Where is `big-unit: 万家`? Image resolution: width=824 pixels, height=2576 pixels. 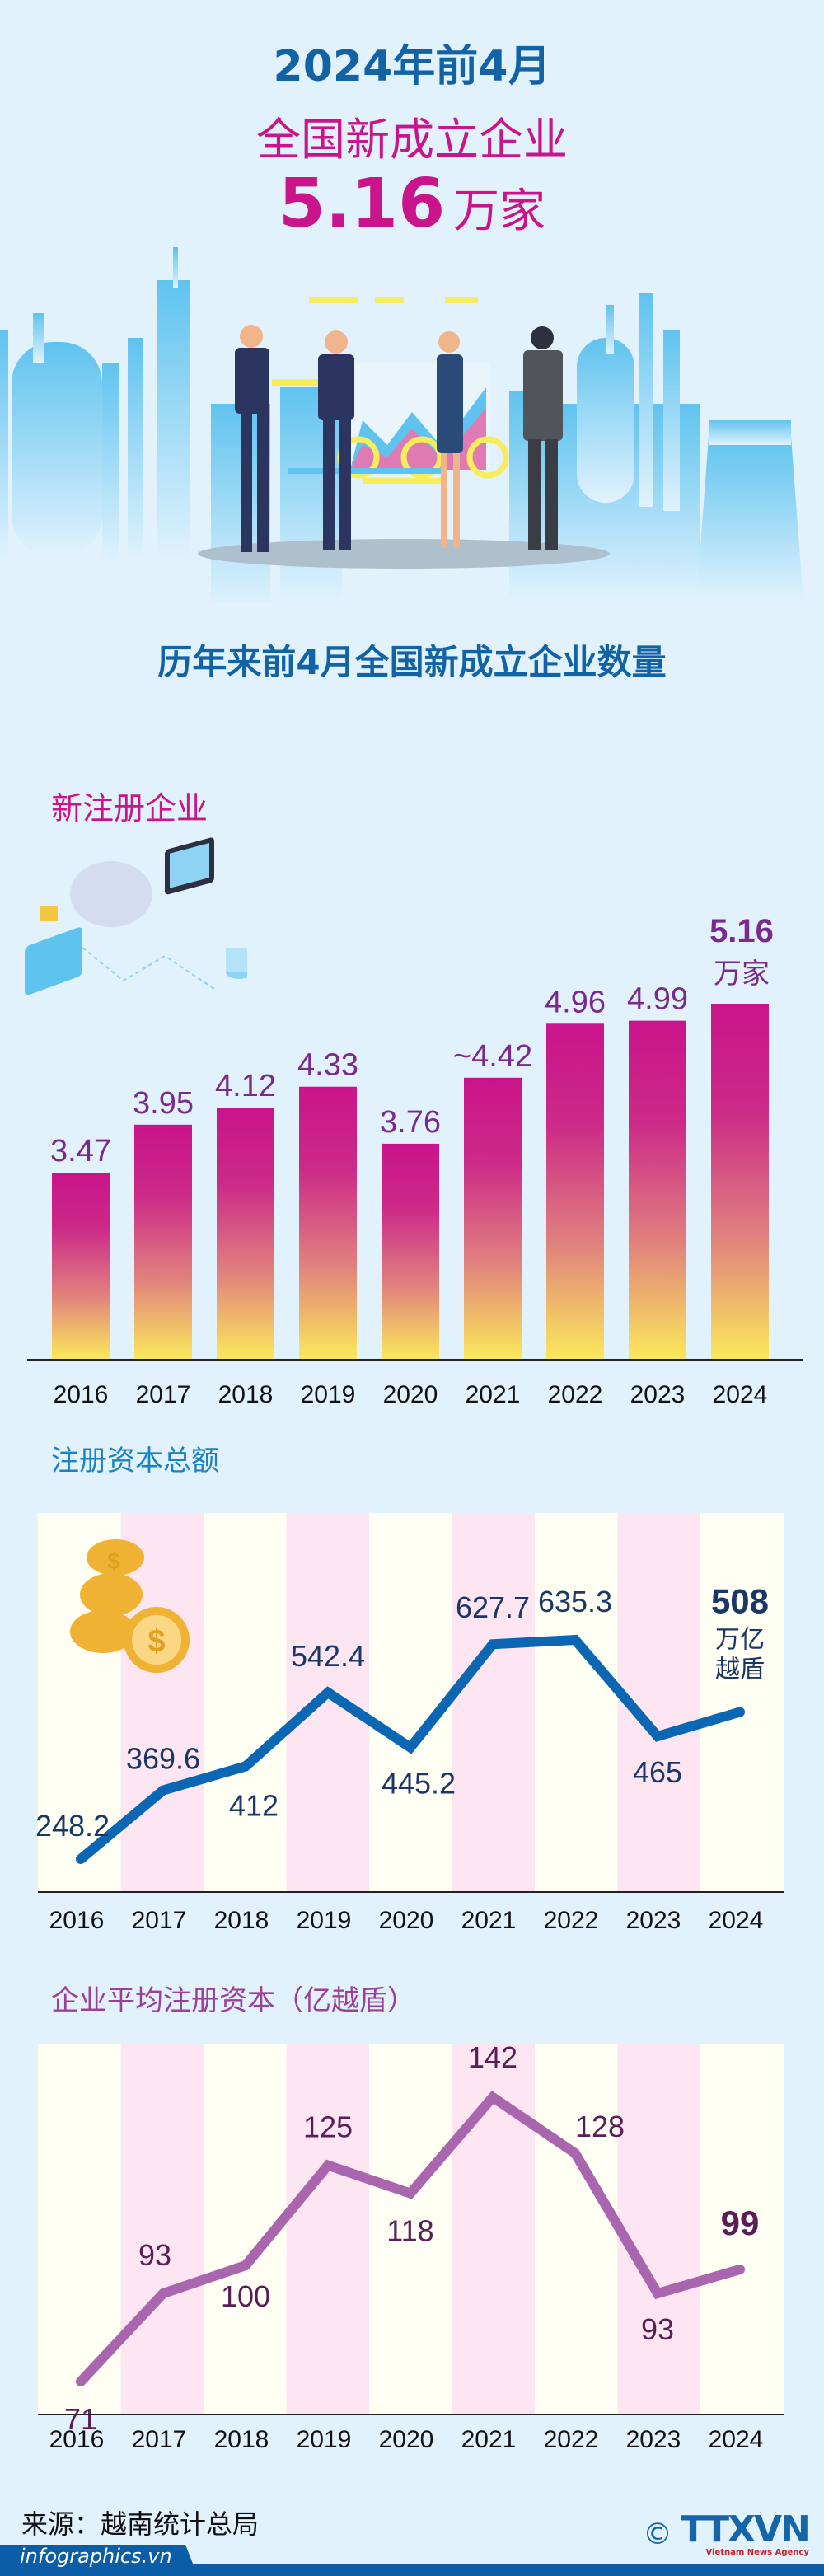 big-unit: 万家 is located at coordinates (499, 211).